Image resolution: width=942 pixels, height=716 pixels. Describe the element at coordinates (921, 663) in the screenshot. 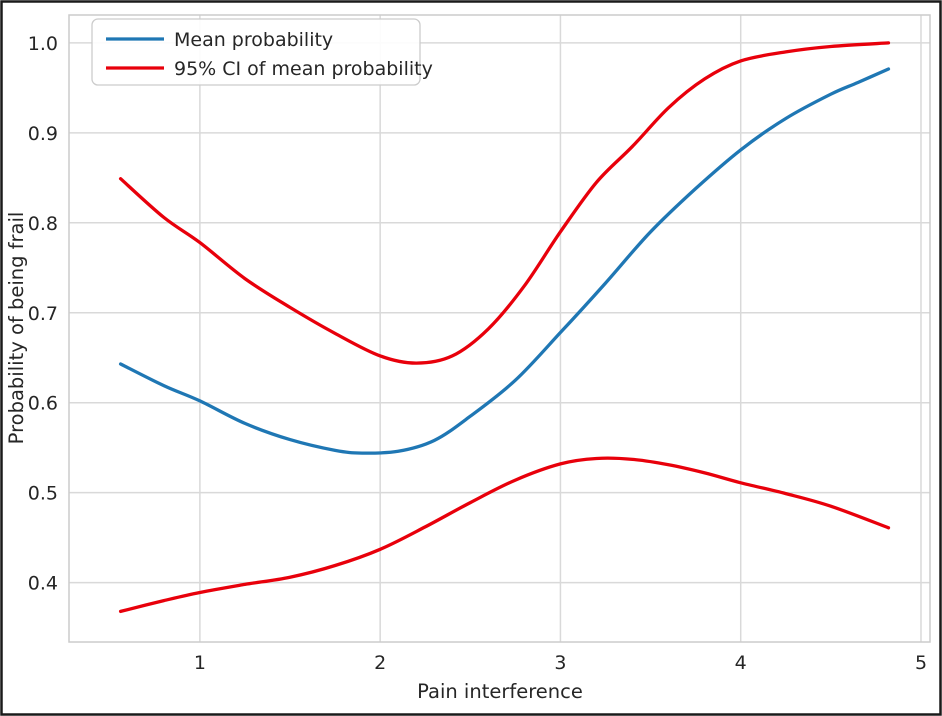

I see `x-tick-label: 5` at that location.